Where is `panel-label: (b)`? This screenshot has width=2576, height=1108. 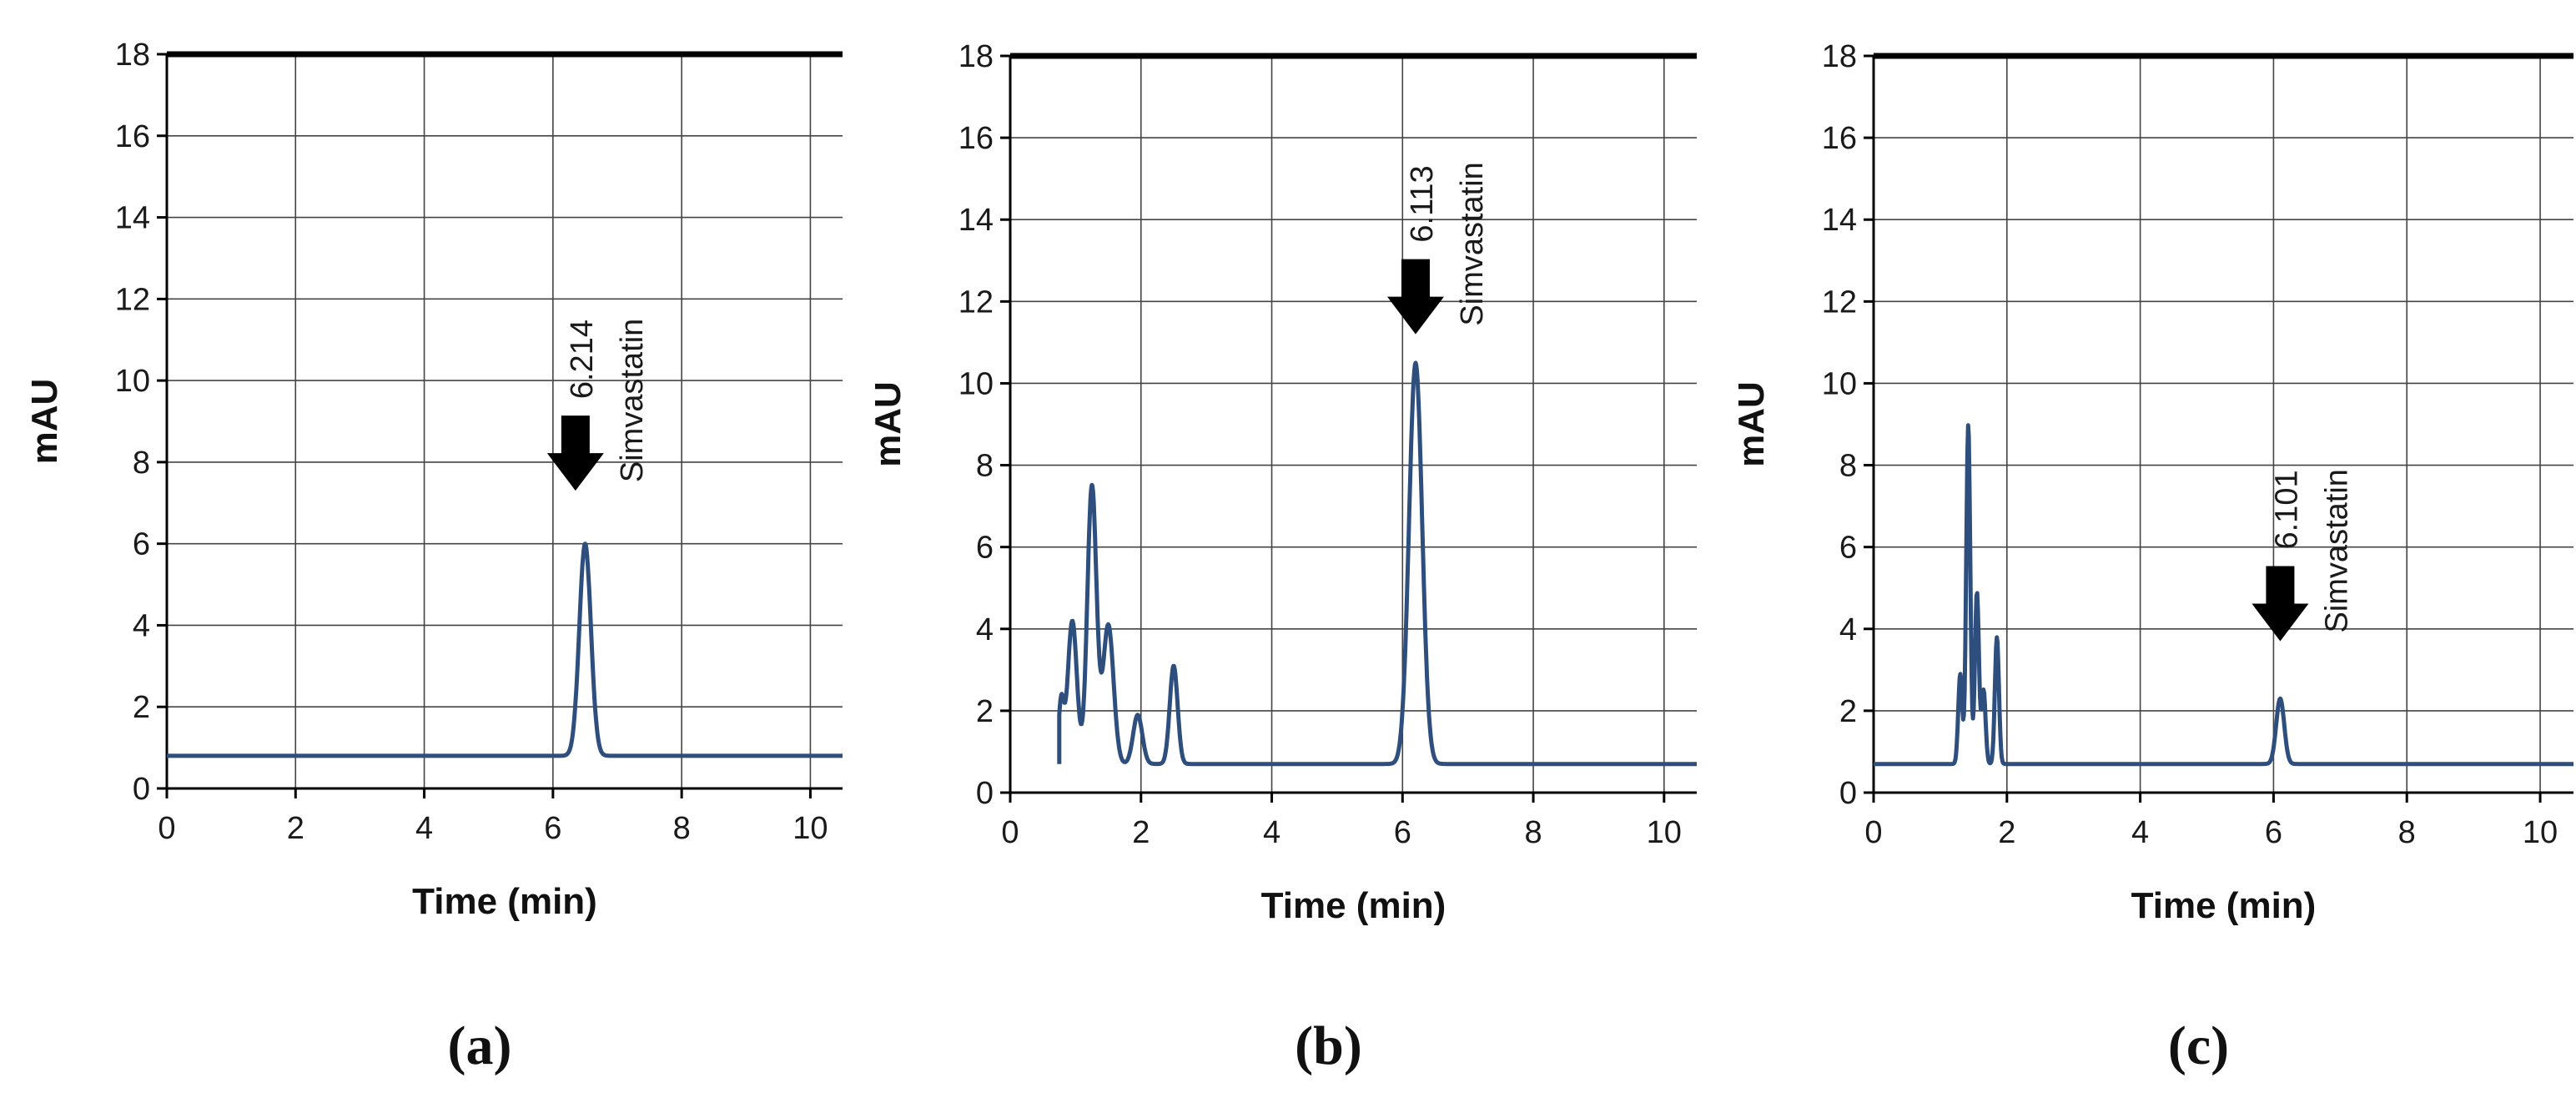 panel-label: (b) is located at coordinates (1328, 1045).